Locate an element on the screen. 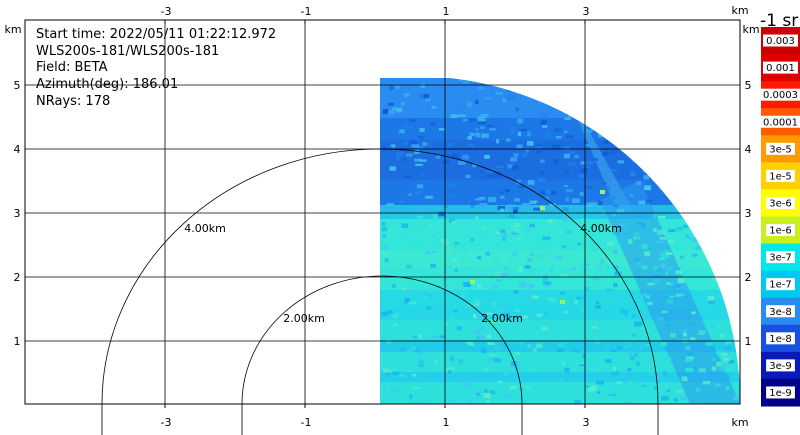 This screenshot has height=435, width=800. start-time: Start time: 2022/05/11 01:22:12.972 is located at coordinates (156, 34).